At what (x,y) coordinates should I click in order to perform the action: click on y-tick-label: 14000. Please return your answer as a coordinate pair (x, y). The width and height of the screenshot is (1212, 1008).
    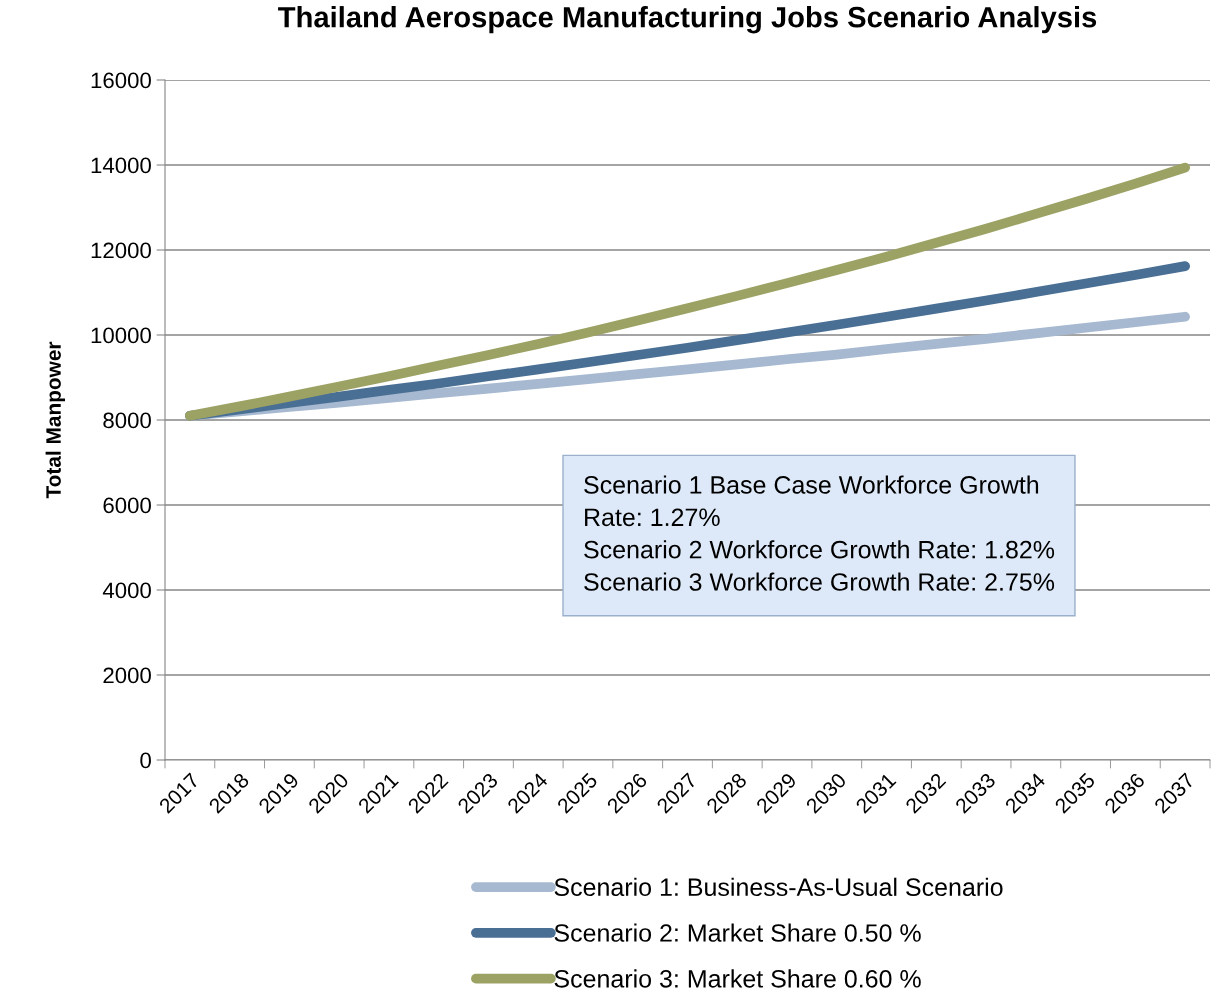
    Looking at the image, I should click on (121, 165).